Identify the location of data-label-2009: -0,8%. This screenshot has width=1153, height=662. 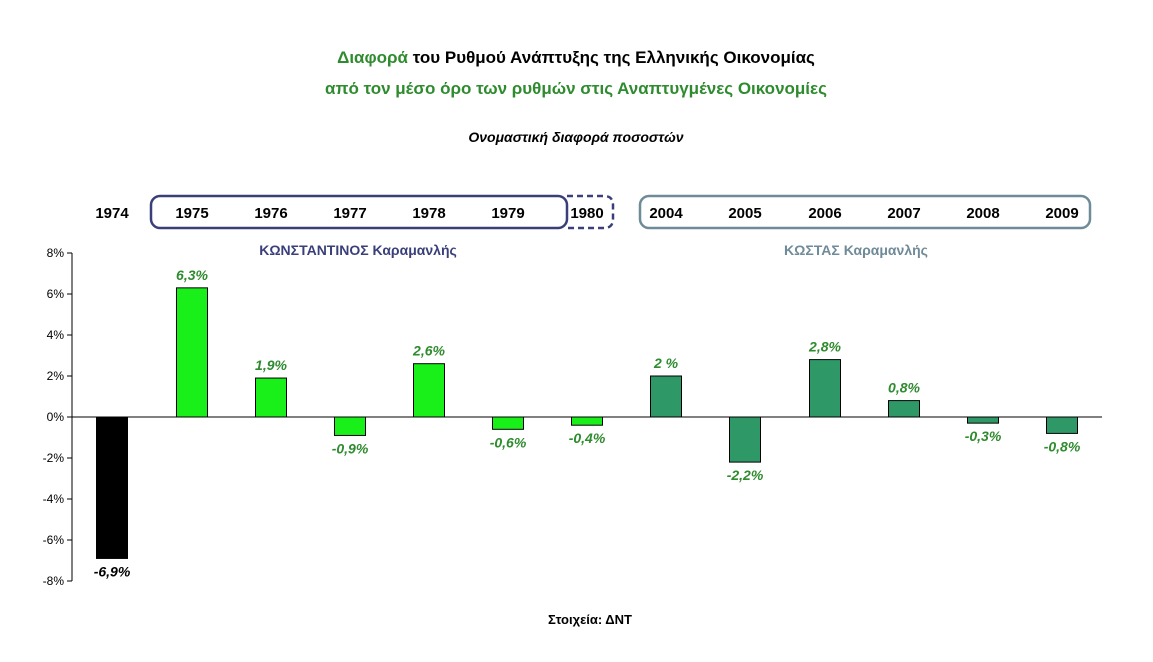
(1062, 446).